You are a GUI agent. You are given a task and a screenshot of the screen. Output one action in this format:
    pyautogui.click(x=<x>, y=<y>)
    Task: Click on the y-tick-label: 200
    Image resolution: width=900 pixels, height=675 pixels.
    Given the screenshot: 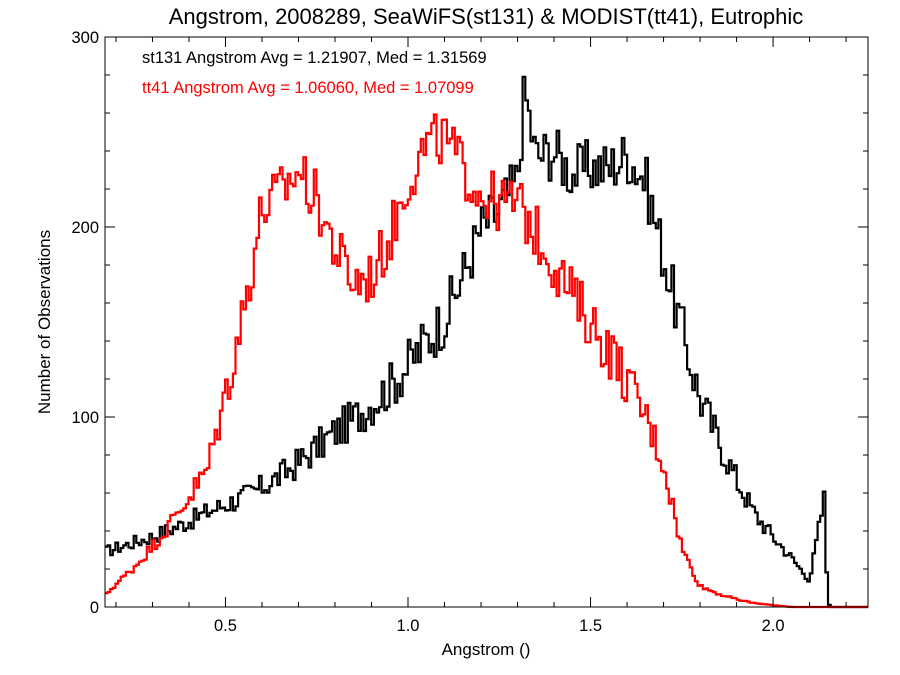 What is the action you would take?
    pyautogui.click(x=85, y=228)
    